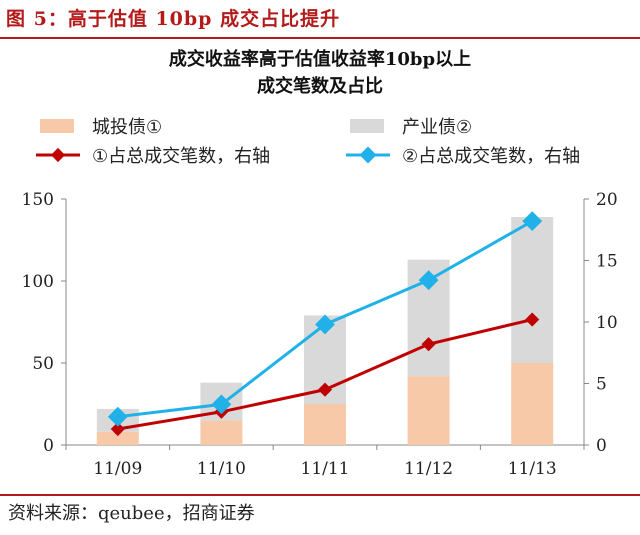 The image size is (640, 535). I want to click on right-axis-tick-label: 5, so click(601, 385).